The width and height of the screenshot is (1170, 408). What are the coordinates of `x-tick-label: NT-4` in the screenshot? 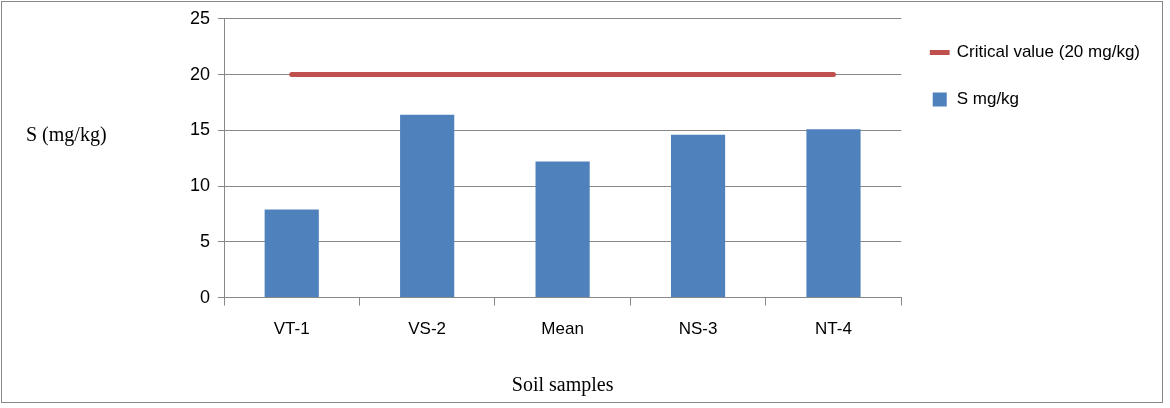 It's located at (833, 329).